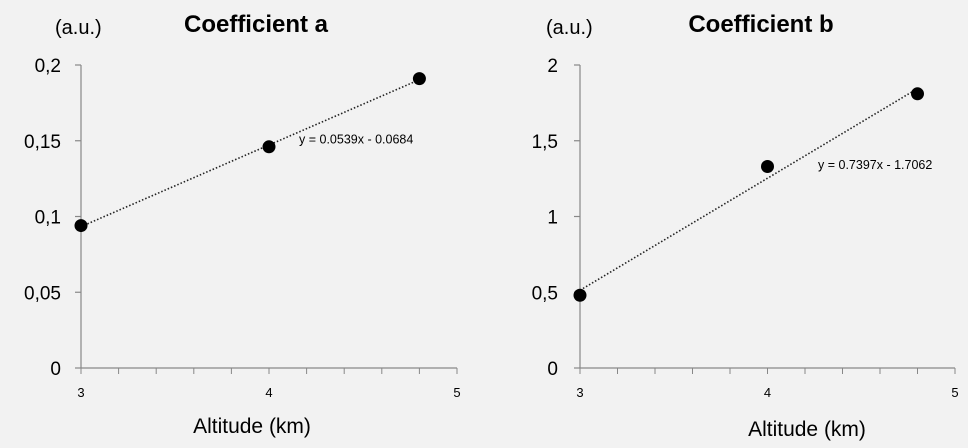 The width and height of the screenshot is (968, 448). Describe the element at coordinates (552, 66) in the screenshot. I see `y-tick-label: 2` at that location.